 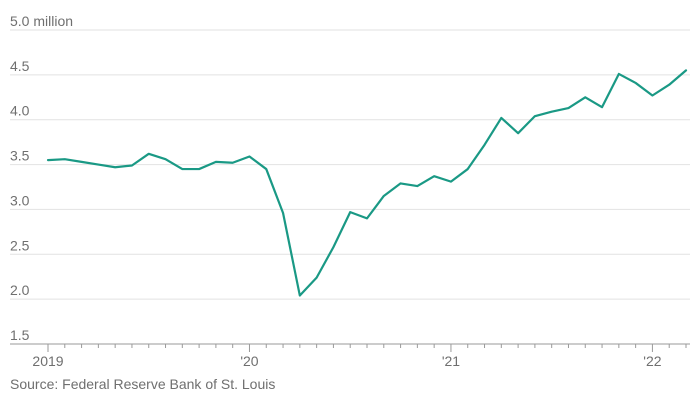 I want to click on y-tick-label: 4.0, so click(x=20, y=111).